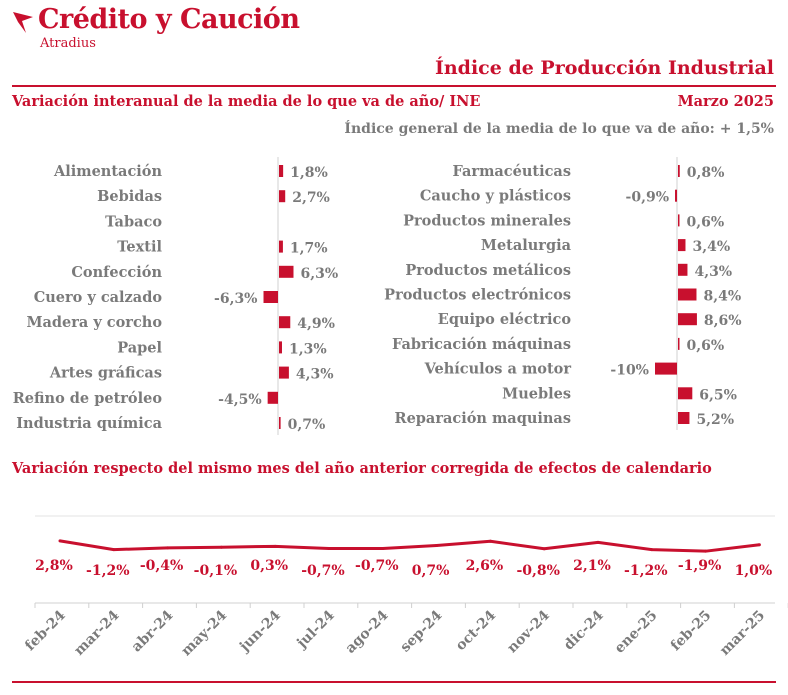 This screenshot has width=788, height=695. I want to click on bar-value-label: 8,6%, so click(723, 321).